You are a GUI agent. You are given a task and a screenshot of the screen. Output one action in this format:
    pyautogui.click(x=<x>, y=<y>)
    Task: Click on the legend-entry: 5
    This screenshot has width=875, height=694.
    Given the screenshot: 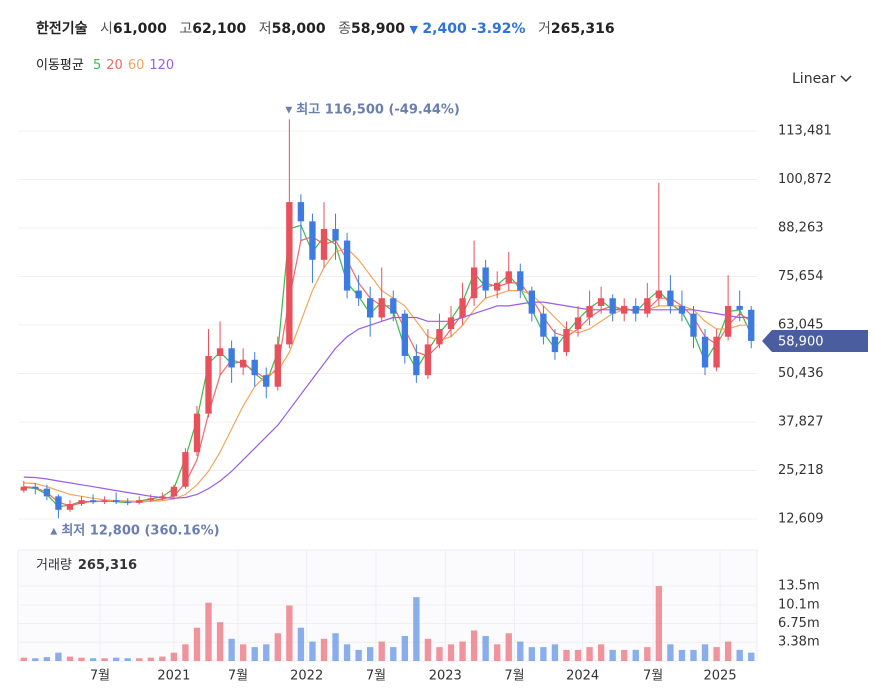 What is the action you would take?
    pyautogui.click(x=97, y=65)
    